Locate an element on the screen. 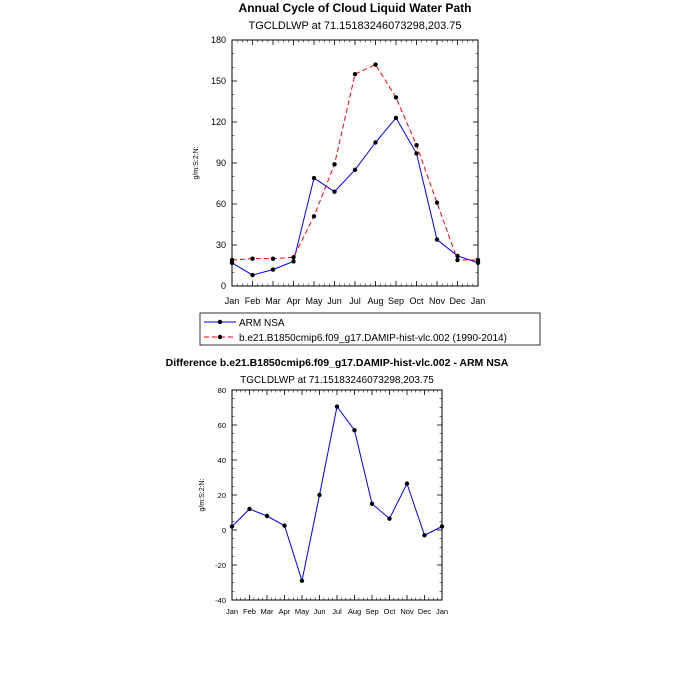 This screenshot has height=700, width=700. top-x-tick-label: Jun is located at coordinates (334, 301).